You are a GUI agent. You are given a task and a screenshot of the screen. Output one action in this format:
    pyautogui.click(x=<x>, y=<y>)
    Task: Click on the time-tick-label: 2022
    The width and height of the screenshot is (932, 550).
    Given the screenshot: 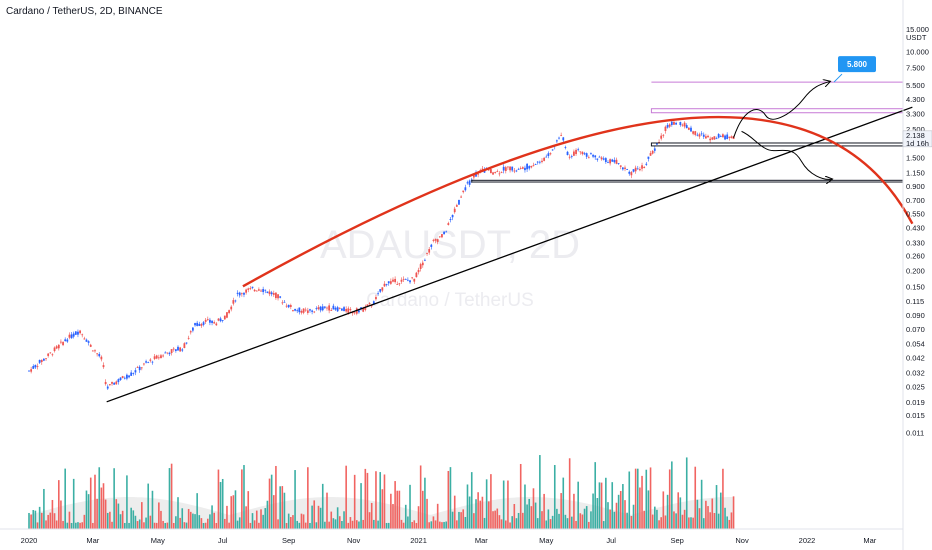 What is the action you would take?
    pyautogui.click(x=807, y=540)
    